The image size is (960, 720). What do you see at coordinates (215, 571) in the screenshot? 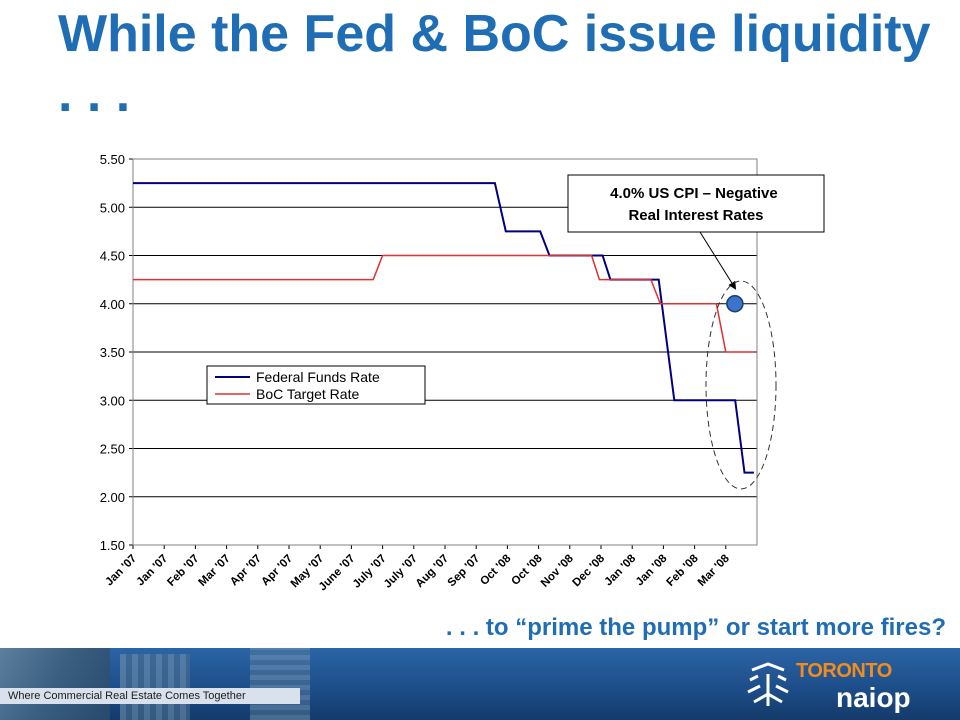
I see `x-tick-label: Mar '07` at bounding box center [215, 571].